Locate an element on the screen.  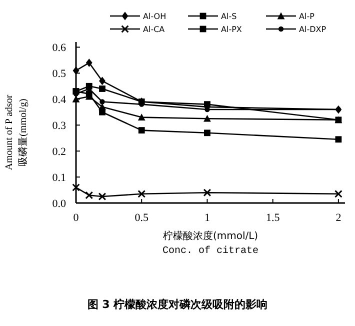
x-axis-title: 柠檬酸浓度(mmol/L) Conc. of citrate is located at coordinates (210, 243).